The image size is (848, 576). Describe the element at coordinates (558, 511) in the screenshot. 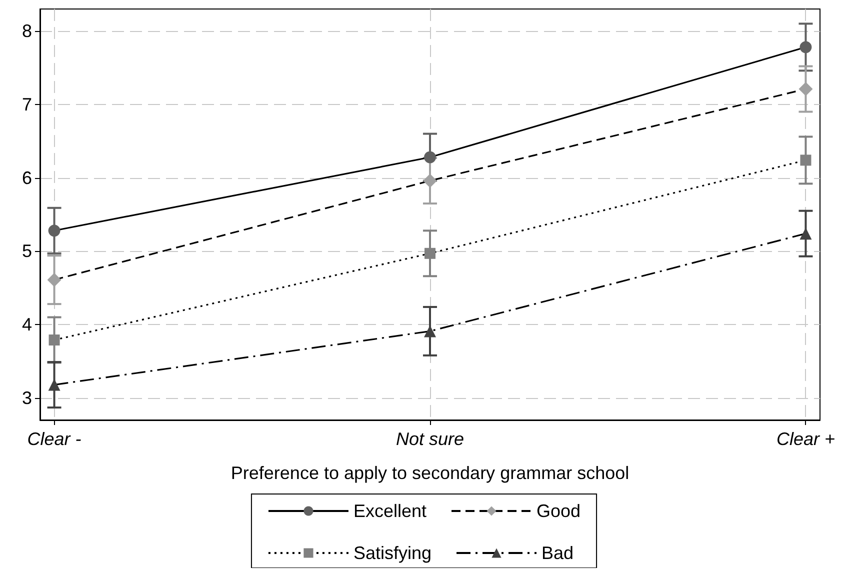

I see `legend-label: Good` at that location.